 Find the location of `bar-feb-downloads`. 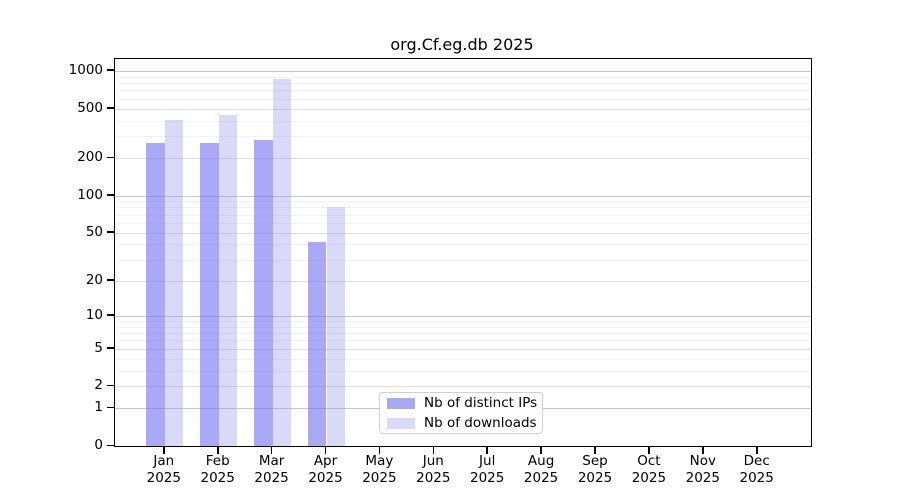

bar-feb-downloads is located at coordinates (228, 280).